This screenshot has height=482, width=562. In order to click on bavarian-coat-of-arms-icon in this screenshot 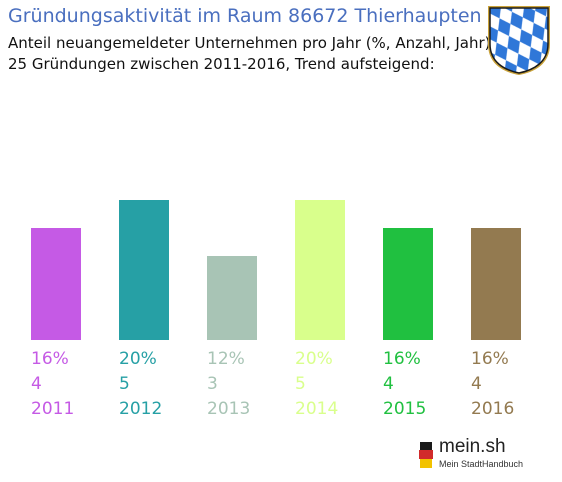, I will do `click(519, 40)`.